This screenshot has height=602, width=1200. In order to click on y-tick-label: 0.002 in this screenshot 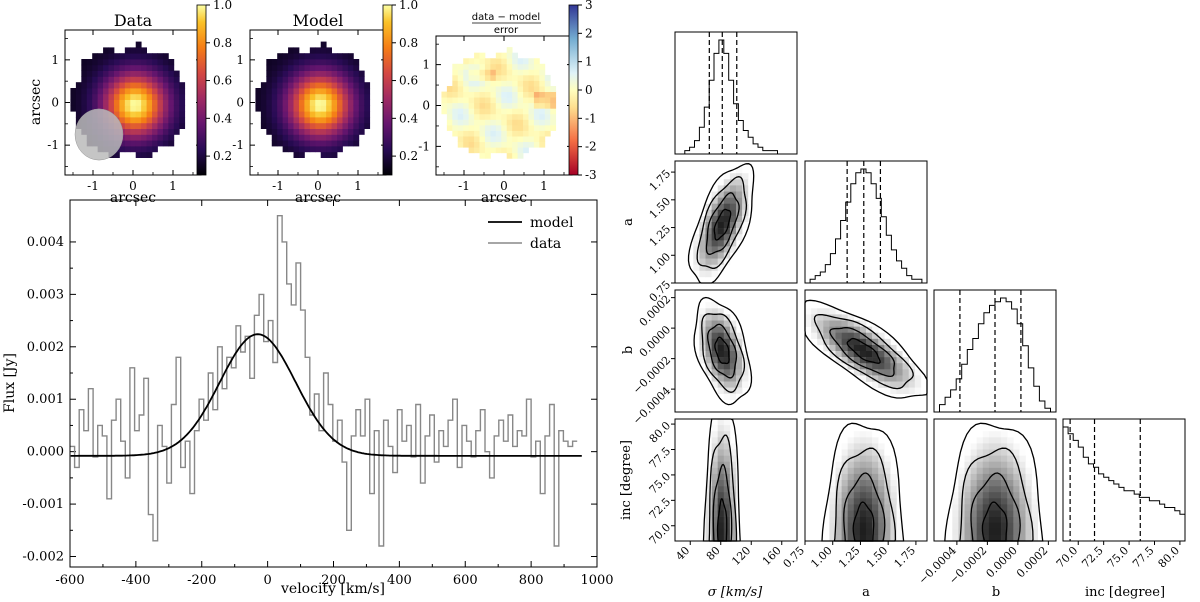, I will do `click(45, 347)`.